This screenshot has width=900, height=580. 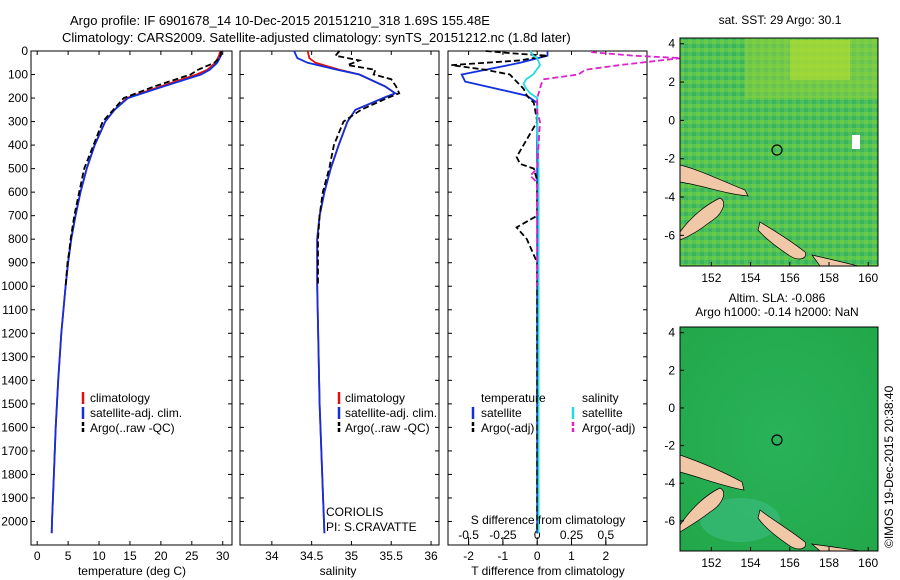 I want to click on diff-s-tick-label: -0.25, so click(x=503, y=535).